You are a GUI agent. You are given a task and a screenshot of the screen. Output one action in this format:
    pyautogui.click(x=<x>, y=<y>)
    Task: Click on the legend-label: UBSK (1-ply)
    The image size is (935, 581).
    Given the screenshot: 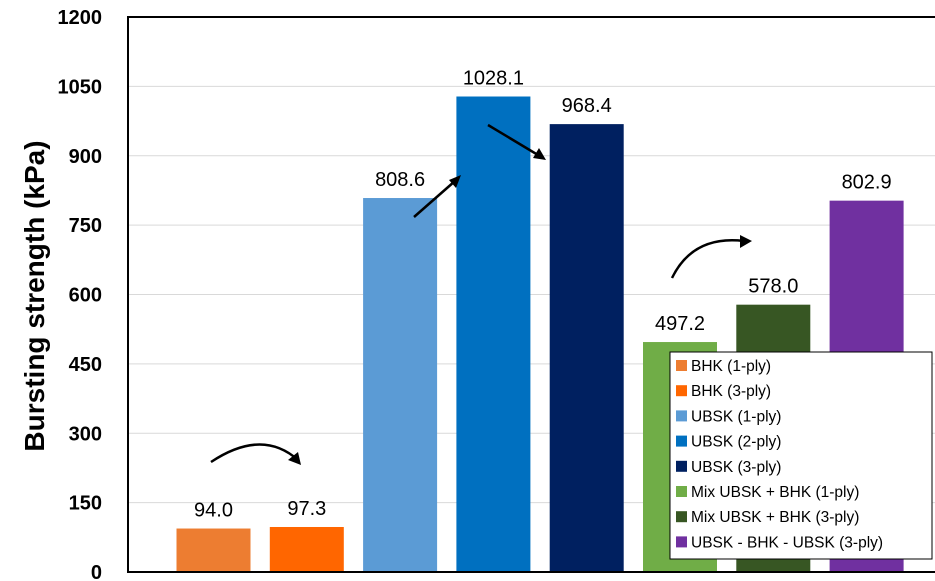 What is the action you would take?
    pyautogui.click(x=736, y=416)
    